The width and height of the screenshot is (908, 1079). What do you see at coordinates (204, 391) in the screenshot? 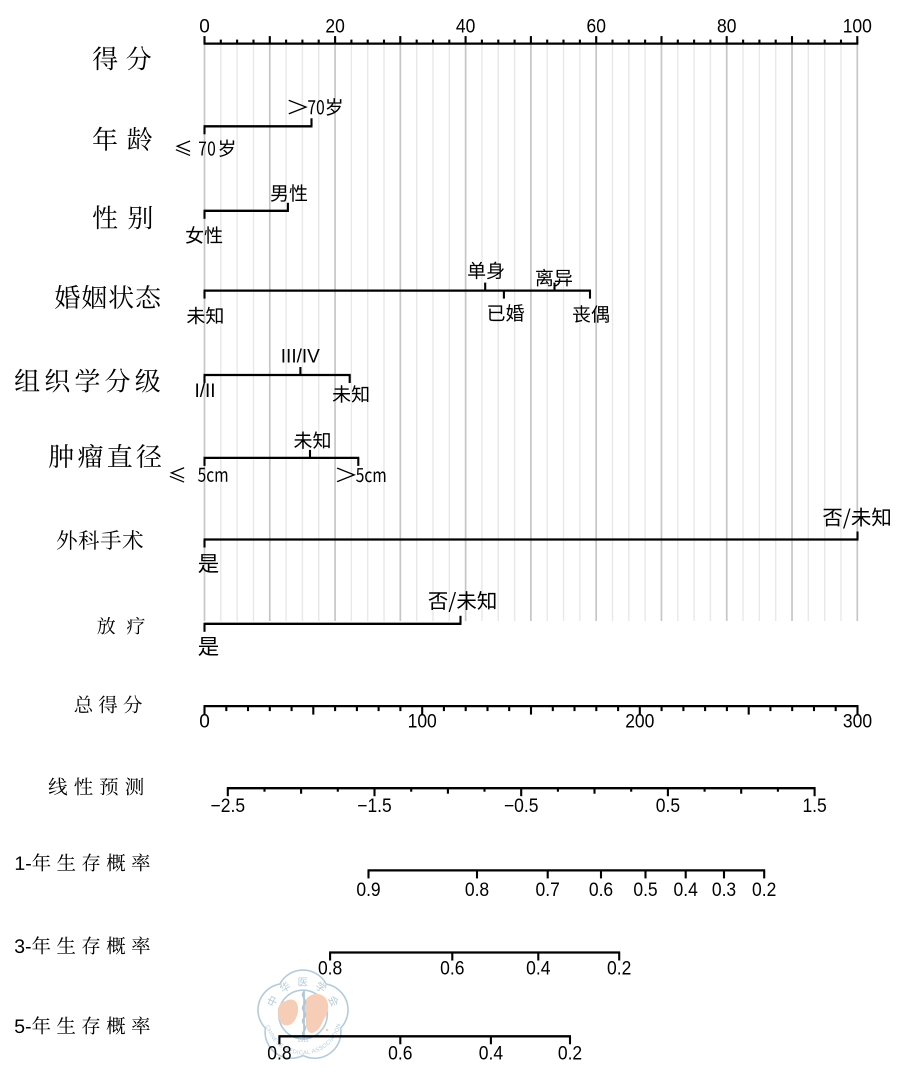
I see `svg-text: I/II` at bounding box center [204, 391].